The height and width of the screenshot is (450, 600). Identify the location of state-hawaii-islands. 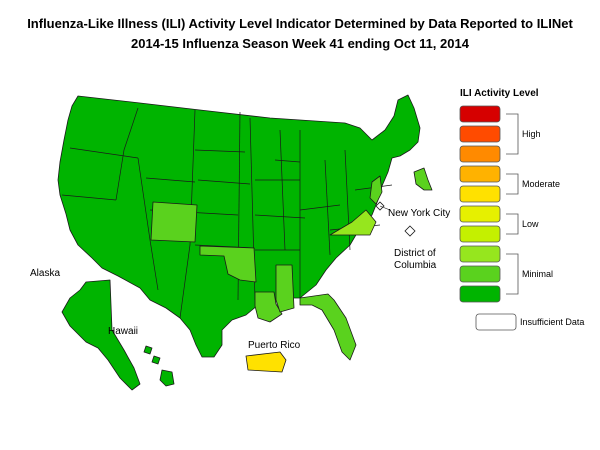
(152, 355).